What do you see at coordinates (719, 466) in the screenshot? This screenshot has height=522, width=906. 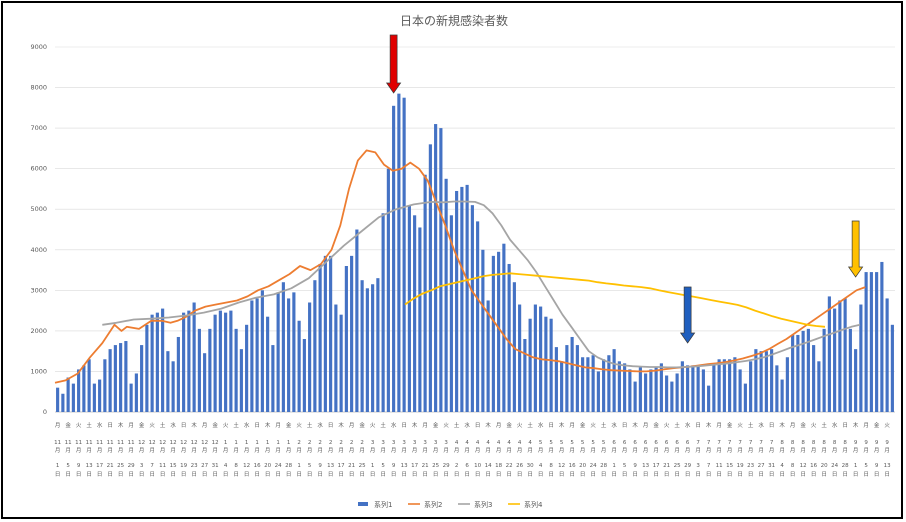 I see `x-day-label: 11` at bounding box center [719, 466].